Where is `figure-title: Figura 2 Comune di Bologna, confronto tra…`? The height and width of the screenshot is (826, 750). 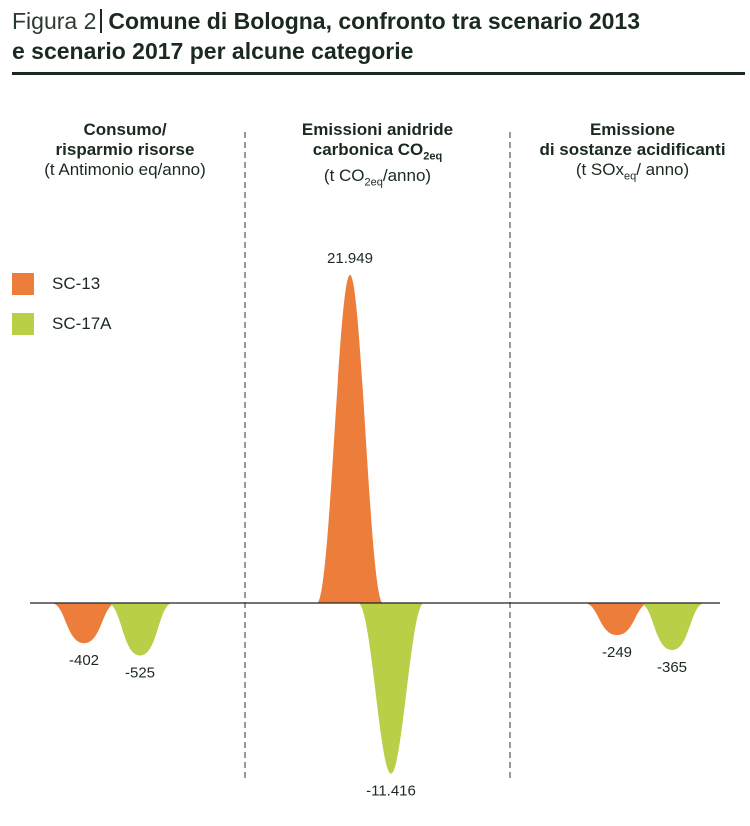 figure-title: Figura 2 Comune di Bologna, confronto tra… is located at coordinates (377, 36).